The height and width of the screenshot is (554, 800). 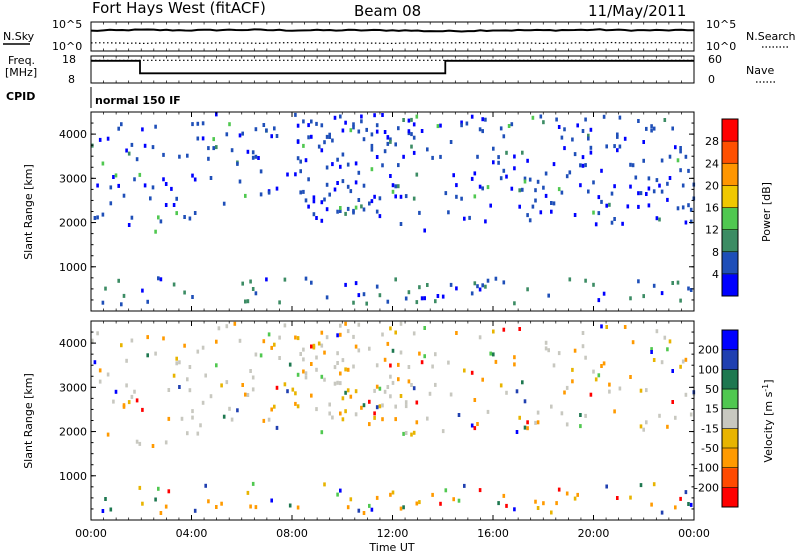 What do you see at coordinates (20, 96) in the screenshot?
I see `cpid-label: CPID` at bounding box center [20, 96].